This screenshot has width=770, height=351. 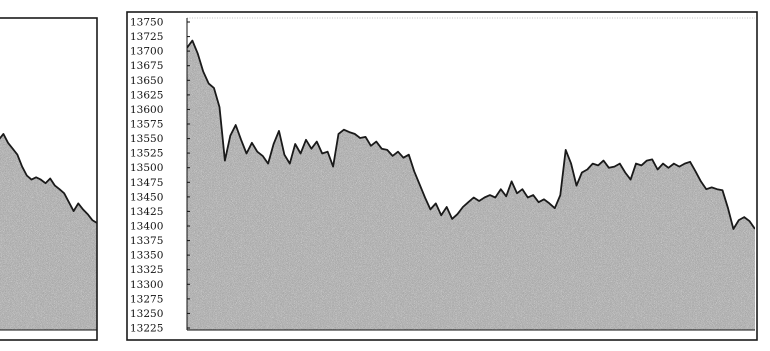 I want to click on y-tick-label: 13300, so click(x=146, y=285).